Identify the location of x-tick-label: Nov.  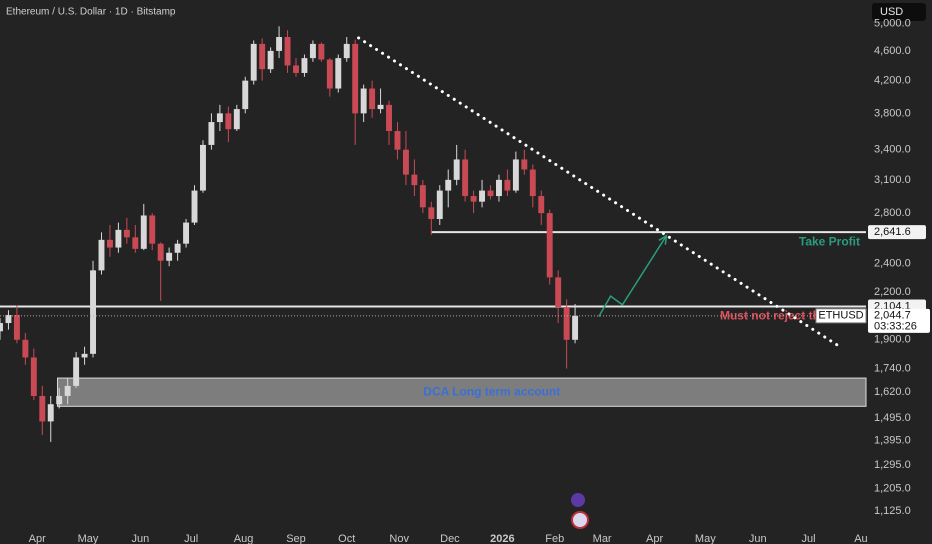
(399, 538).